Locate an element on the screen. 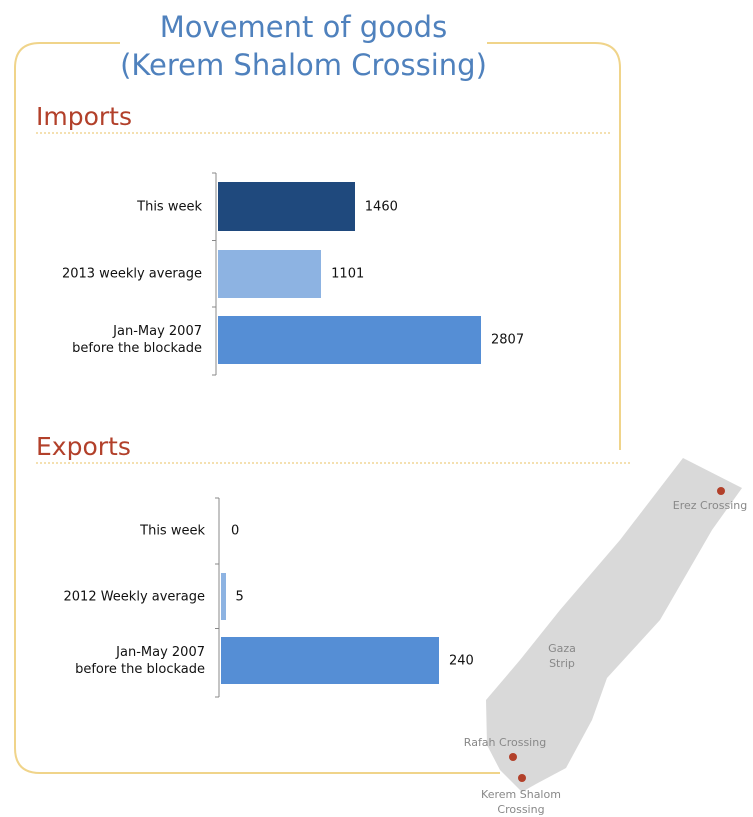 The height and width of the screenshot is (817, 753). map-label: Rafah Crossing is located at coordinates (505, 742).